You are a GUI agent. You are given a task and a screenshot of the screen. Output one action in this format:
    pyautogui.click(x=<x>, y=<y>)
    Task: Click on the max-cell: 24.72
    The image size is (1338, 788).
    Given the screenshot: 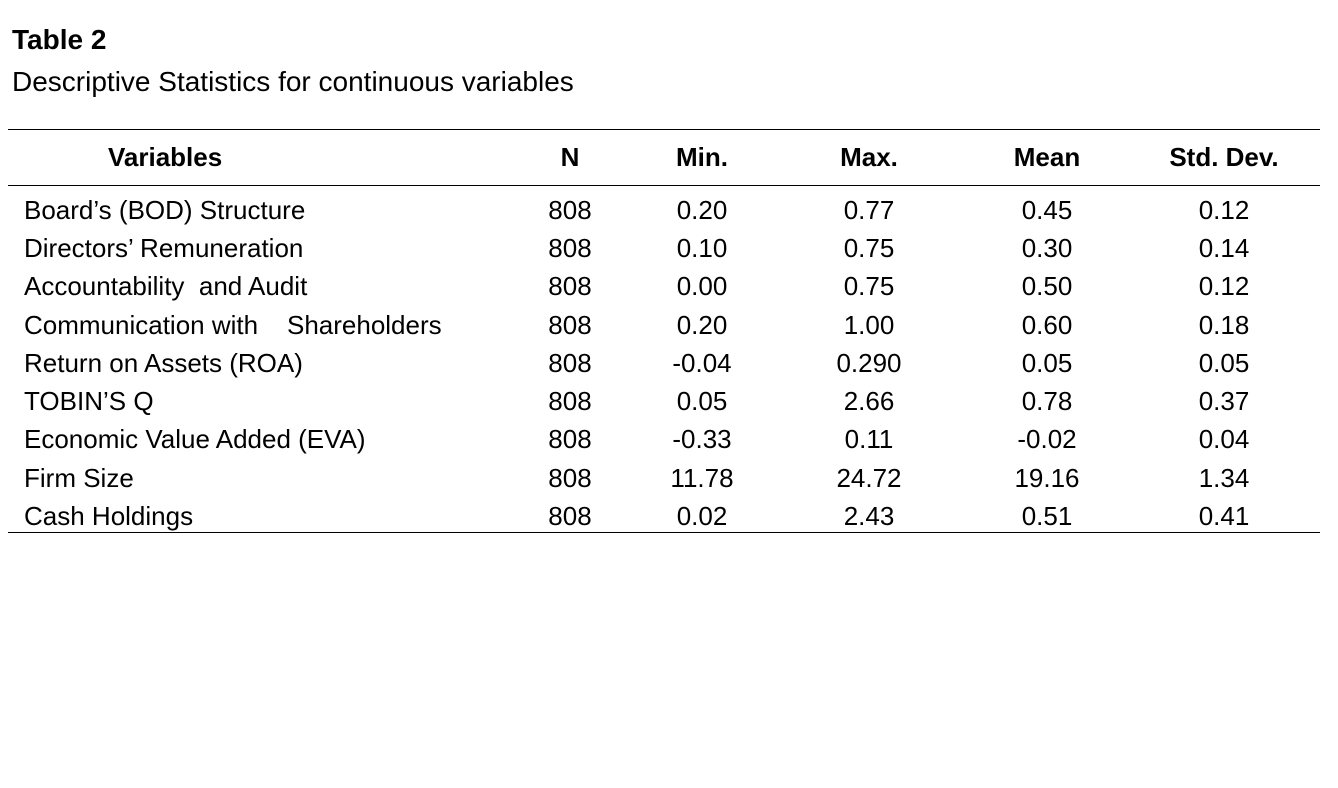 What is the action you would take?
    pyautogui.click(x=869, y=477)
    